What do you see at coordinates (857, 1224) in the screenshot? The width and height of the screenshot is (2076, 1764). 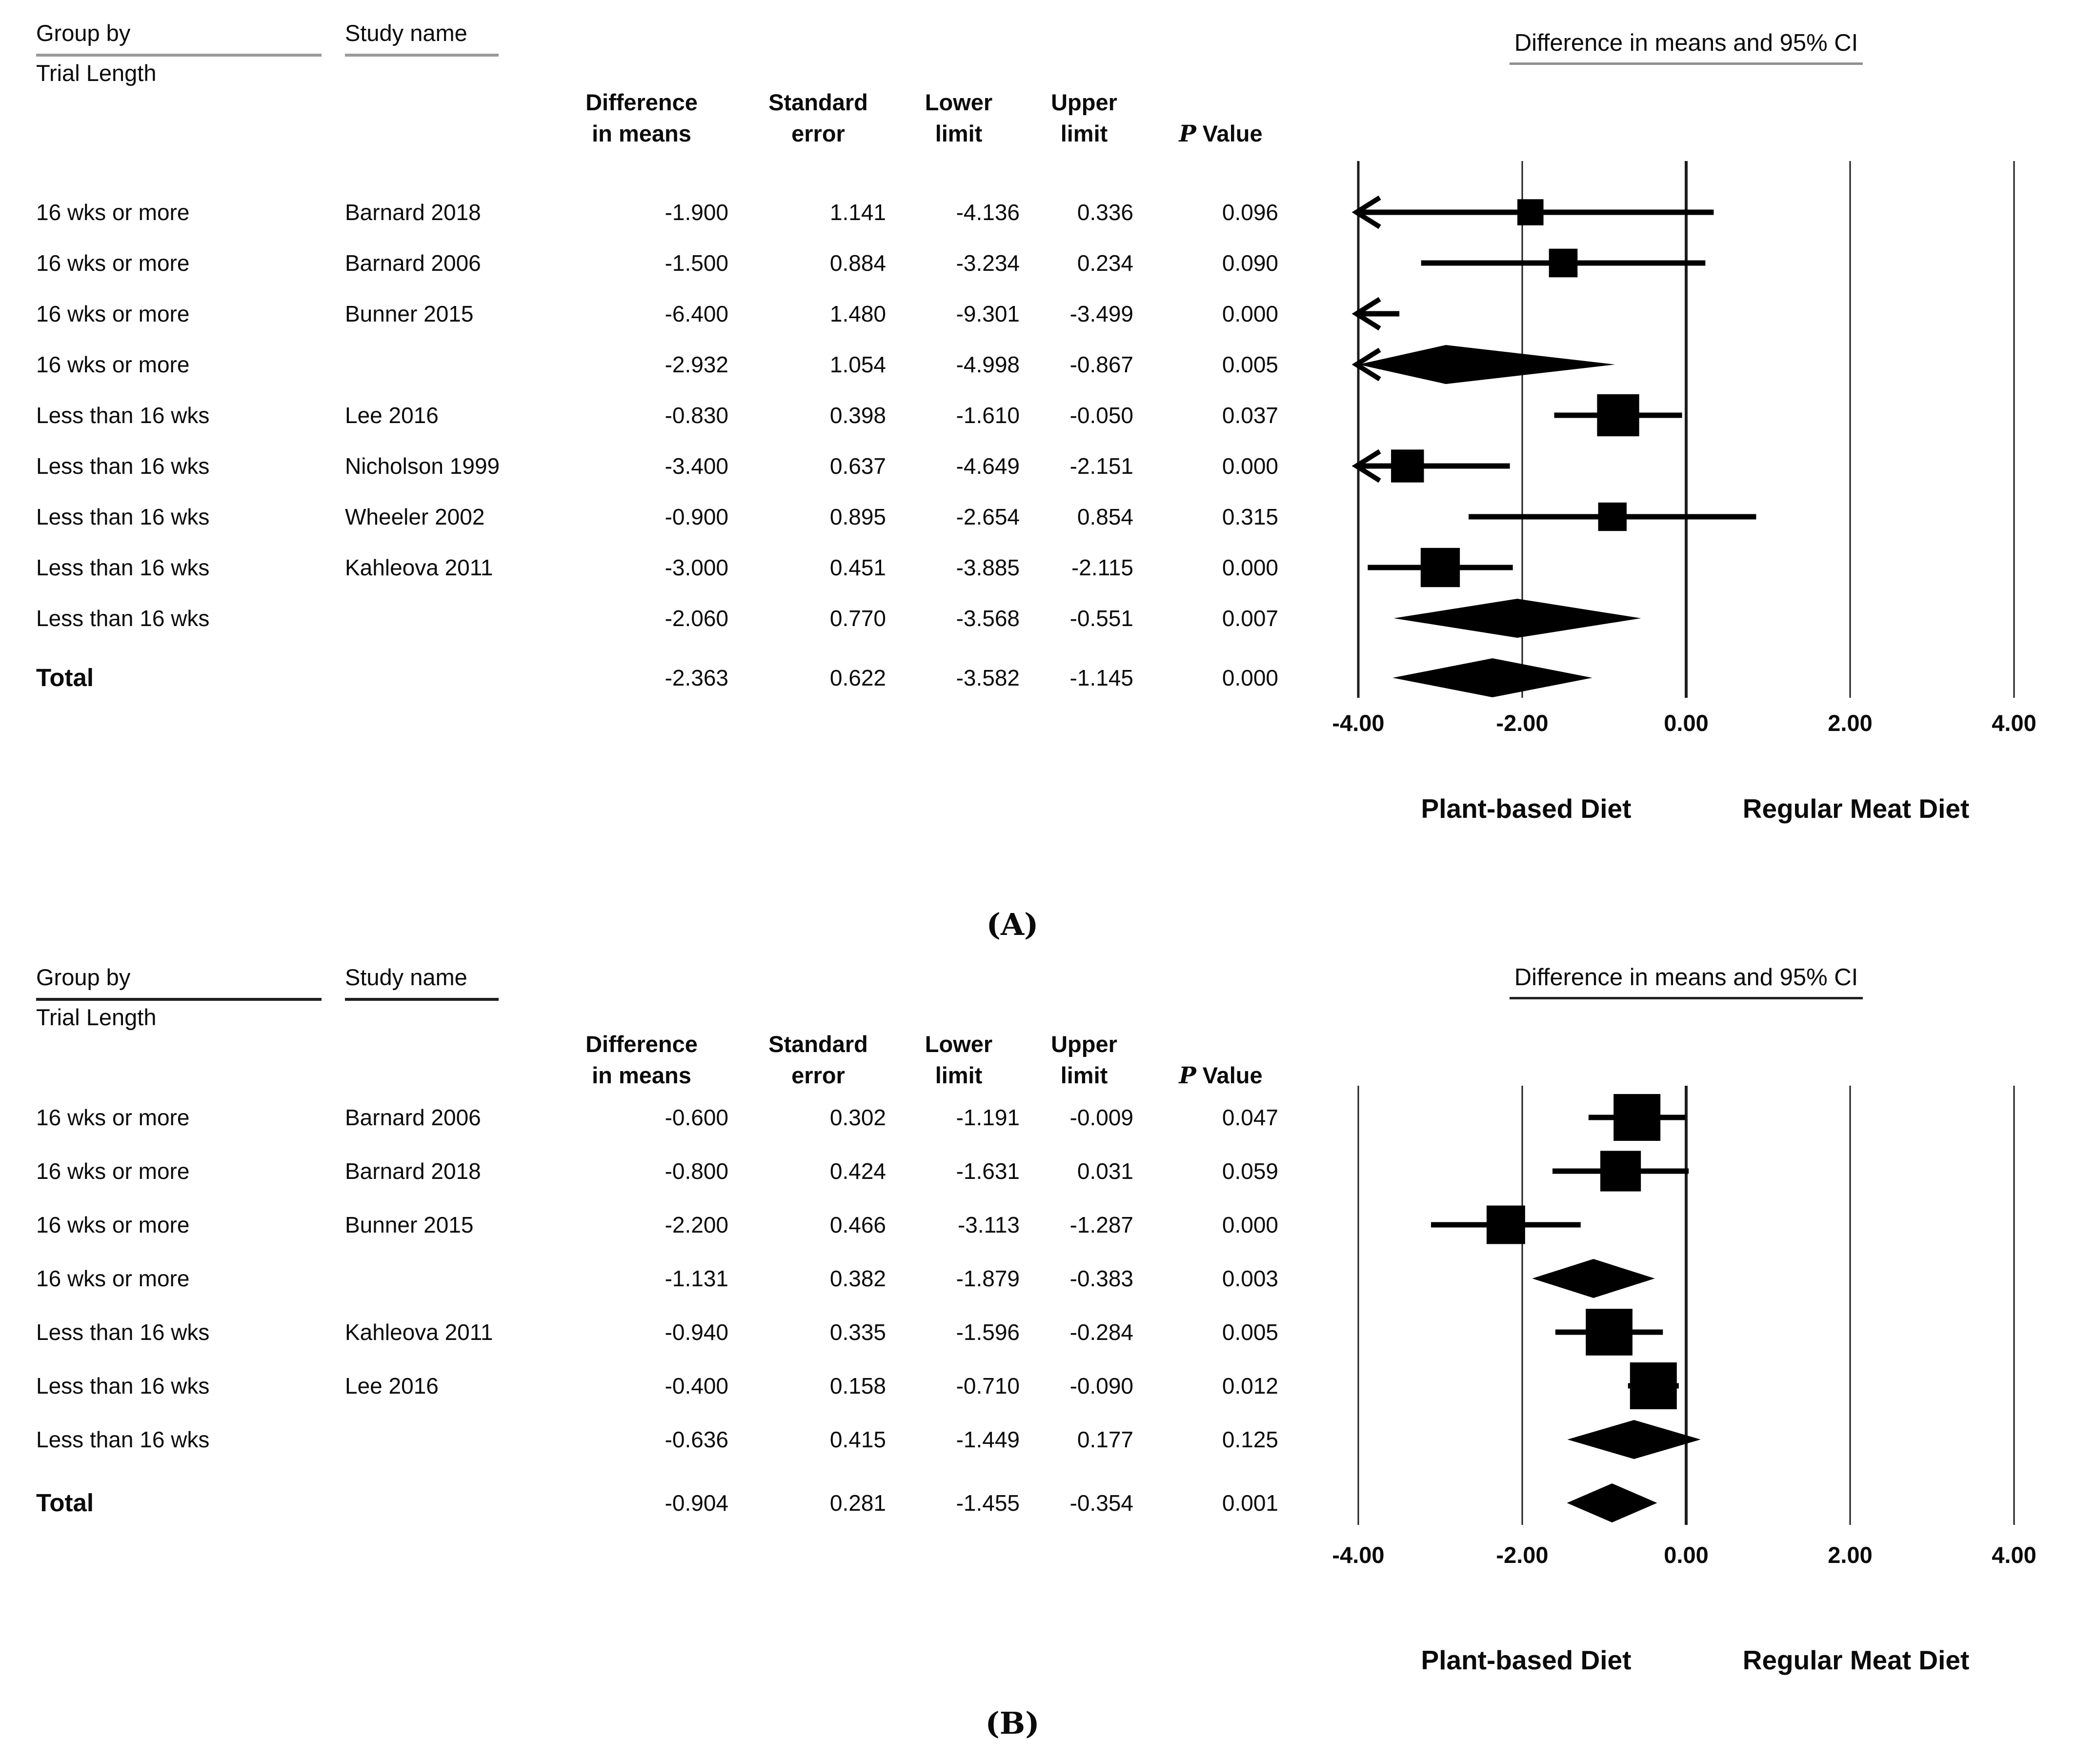 I see `row-value: 0.466` at bounding box center [857, 1224].